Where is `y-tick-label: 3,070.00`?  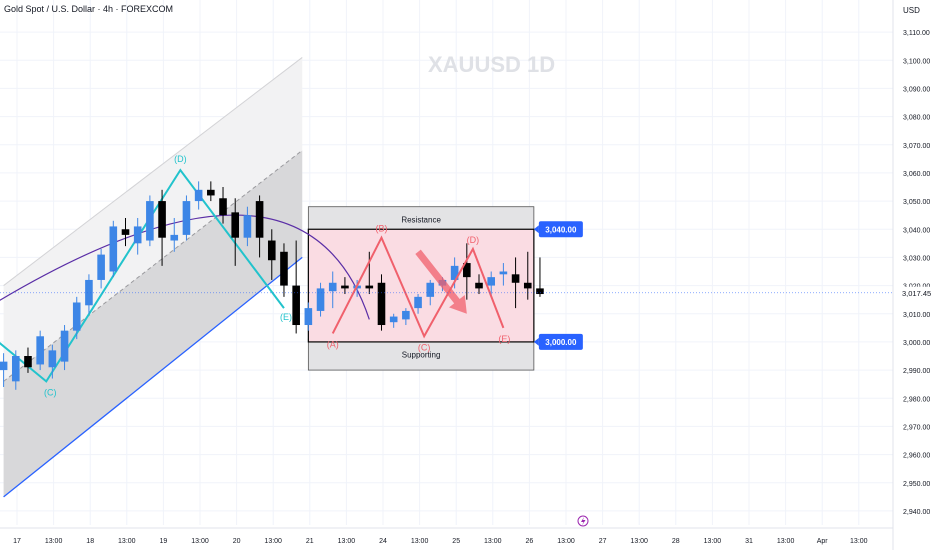
y-tick-label: 3,070.00 is located at coordinates (916, 146).